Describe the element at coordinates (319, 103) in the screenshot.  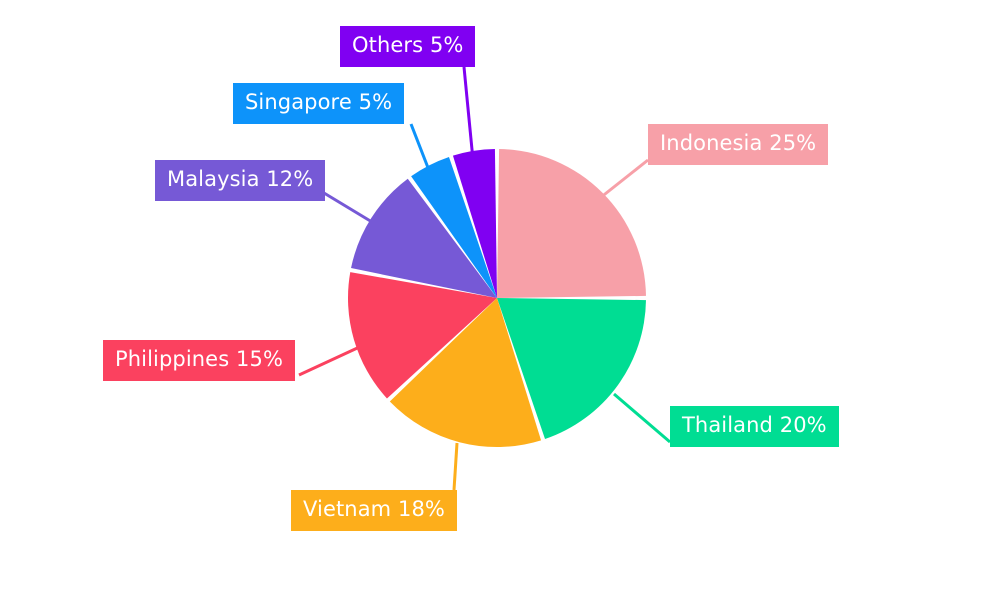
I see `pie-slice-label: Singapore 5%` at that location.